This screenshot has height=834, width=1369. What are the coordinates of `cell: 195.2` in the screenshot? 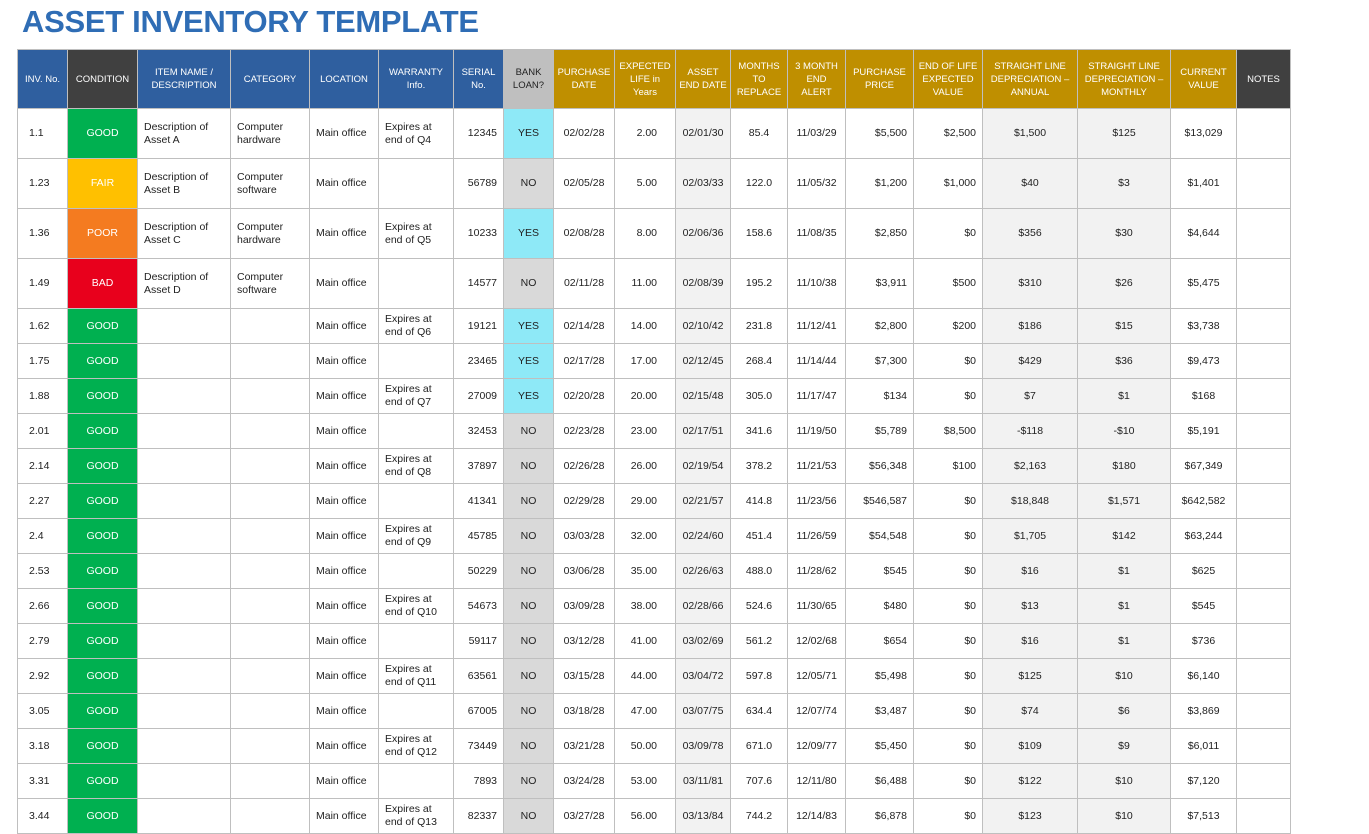 It's located at (759, 283).